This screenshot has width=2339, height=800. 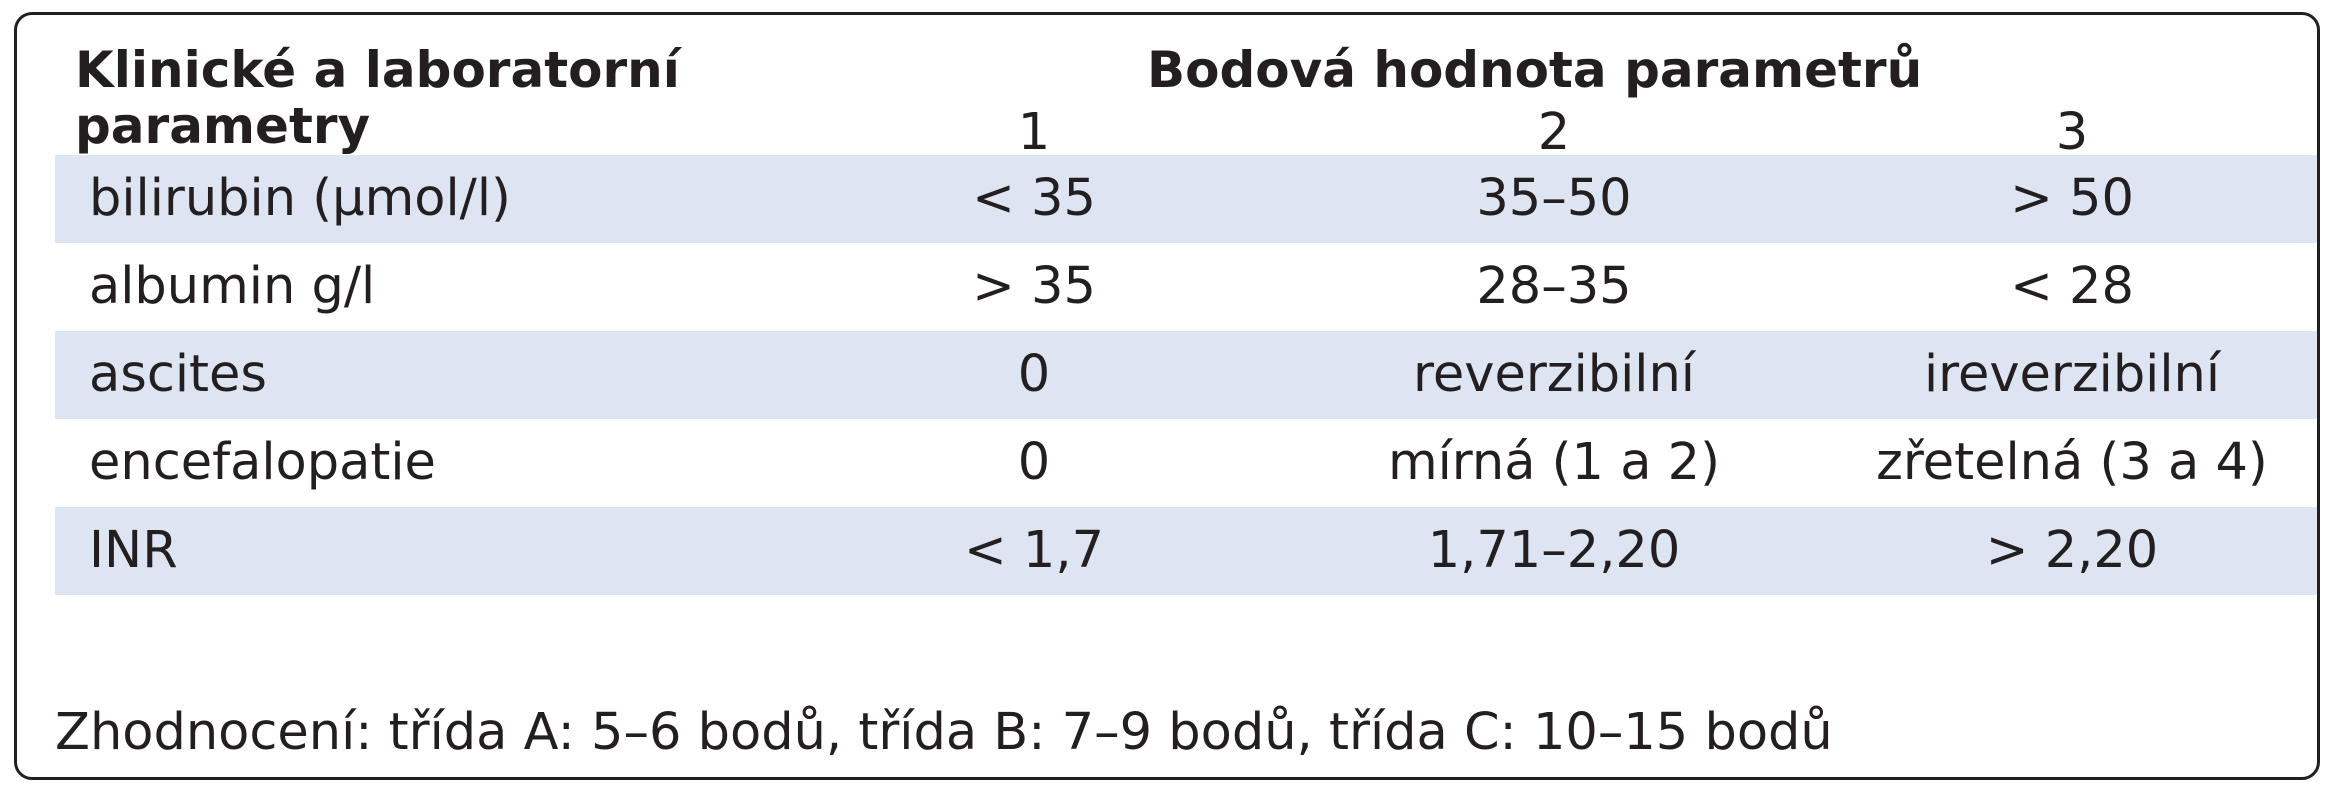 What do you see at coordinates (262, 462) in the screenshot?
I see `row-label: encefalopatie` at bounding box center [262, 462].